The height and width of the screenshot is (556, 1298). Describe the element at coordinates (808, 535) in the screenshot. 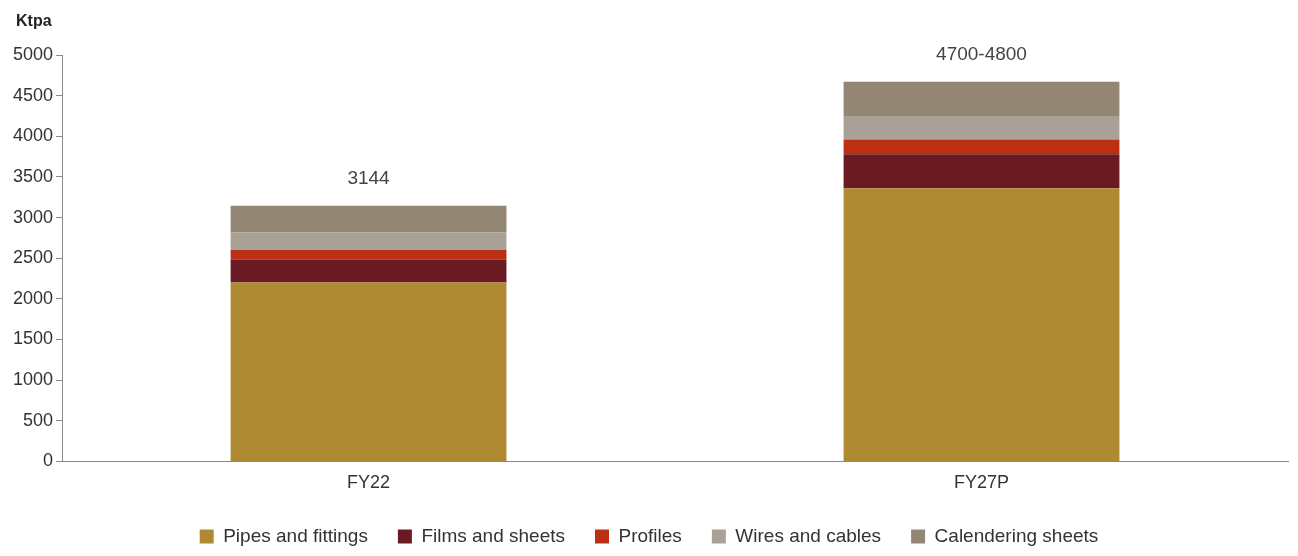

I see `legend-label: Wires and cables` at that location.